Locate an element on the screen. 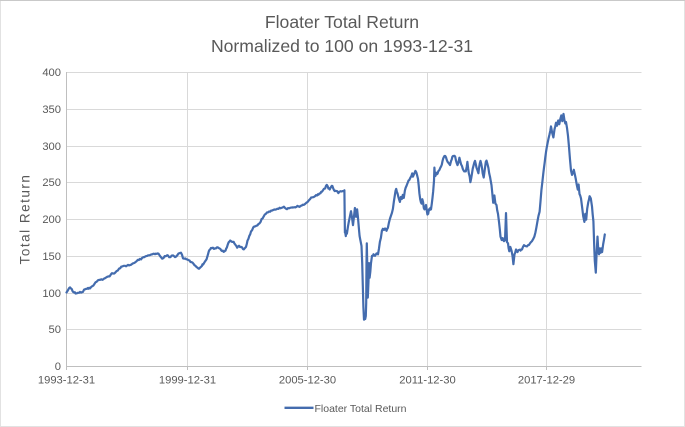 This screenshot has width=685, height=427. svg-text: 0 is located at coordinates (58, 367).